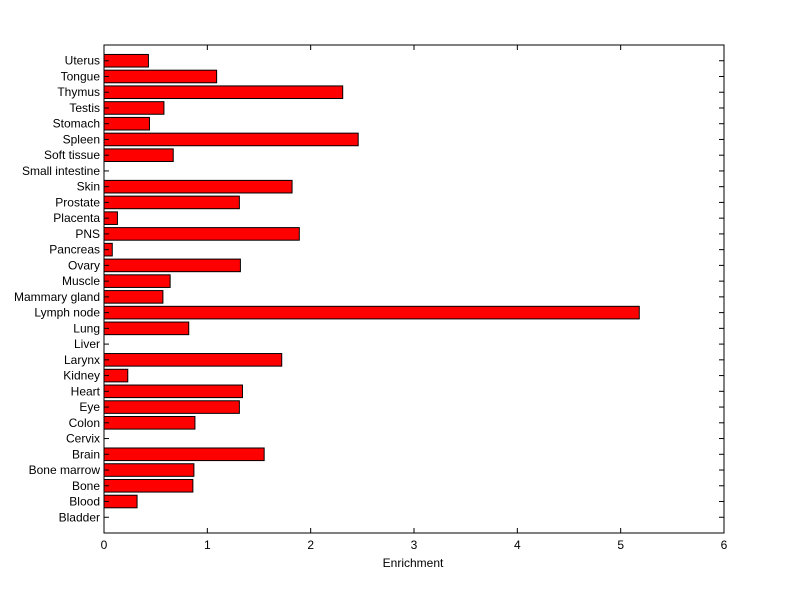 Image resolution: width=800 pixels, height=599 pixels. I want to click on bar-testis, so click(134, 108).